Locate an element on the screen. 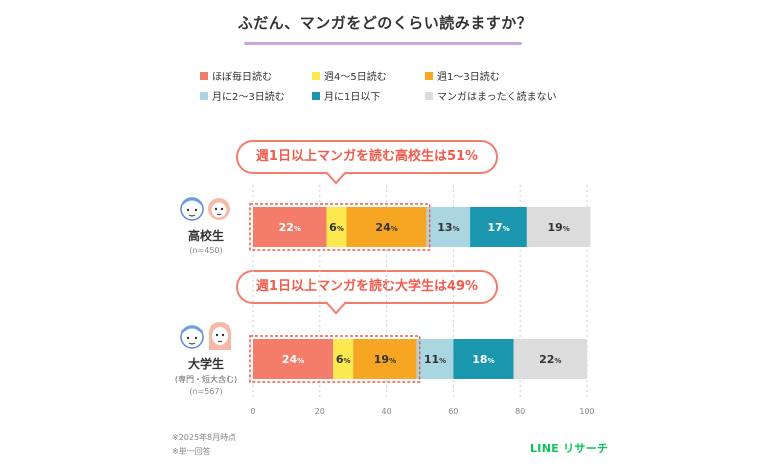 The image size is (770, 471). group-name: 高校生 is located at coordinates (205, 236).